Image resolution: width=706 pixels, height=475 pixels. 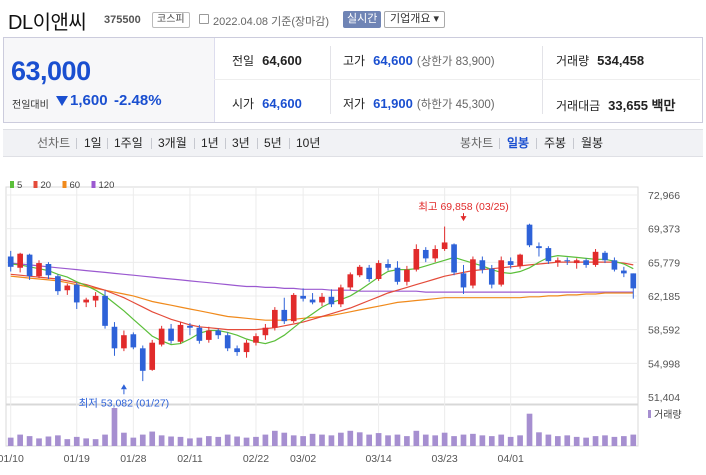 I want to click on tab-5year: 5년, so click(x=273, y=143).